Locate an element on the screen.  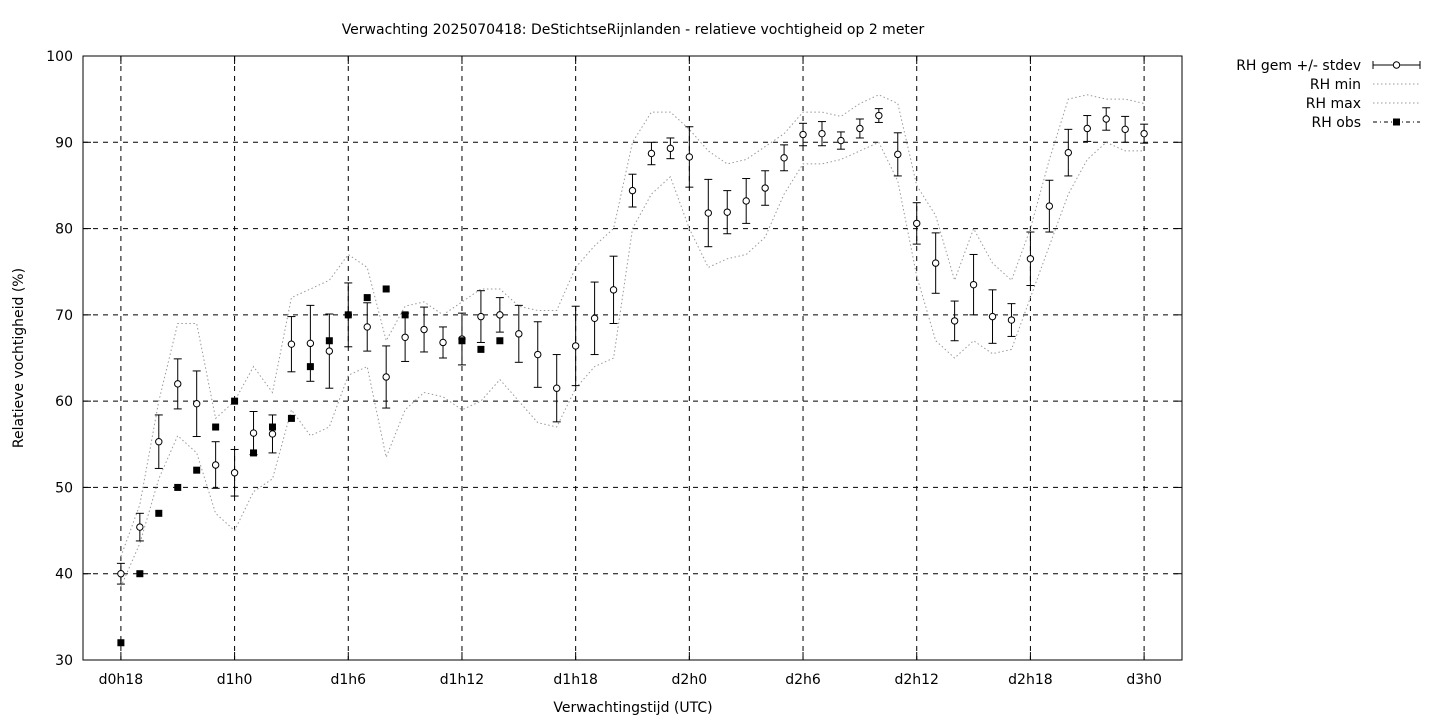
y-tick-label: 80 is located at coordinates (64, 230).